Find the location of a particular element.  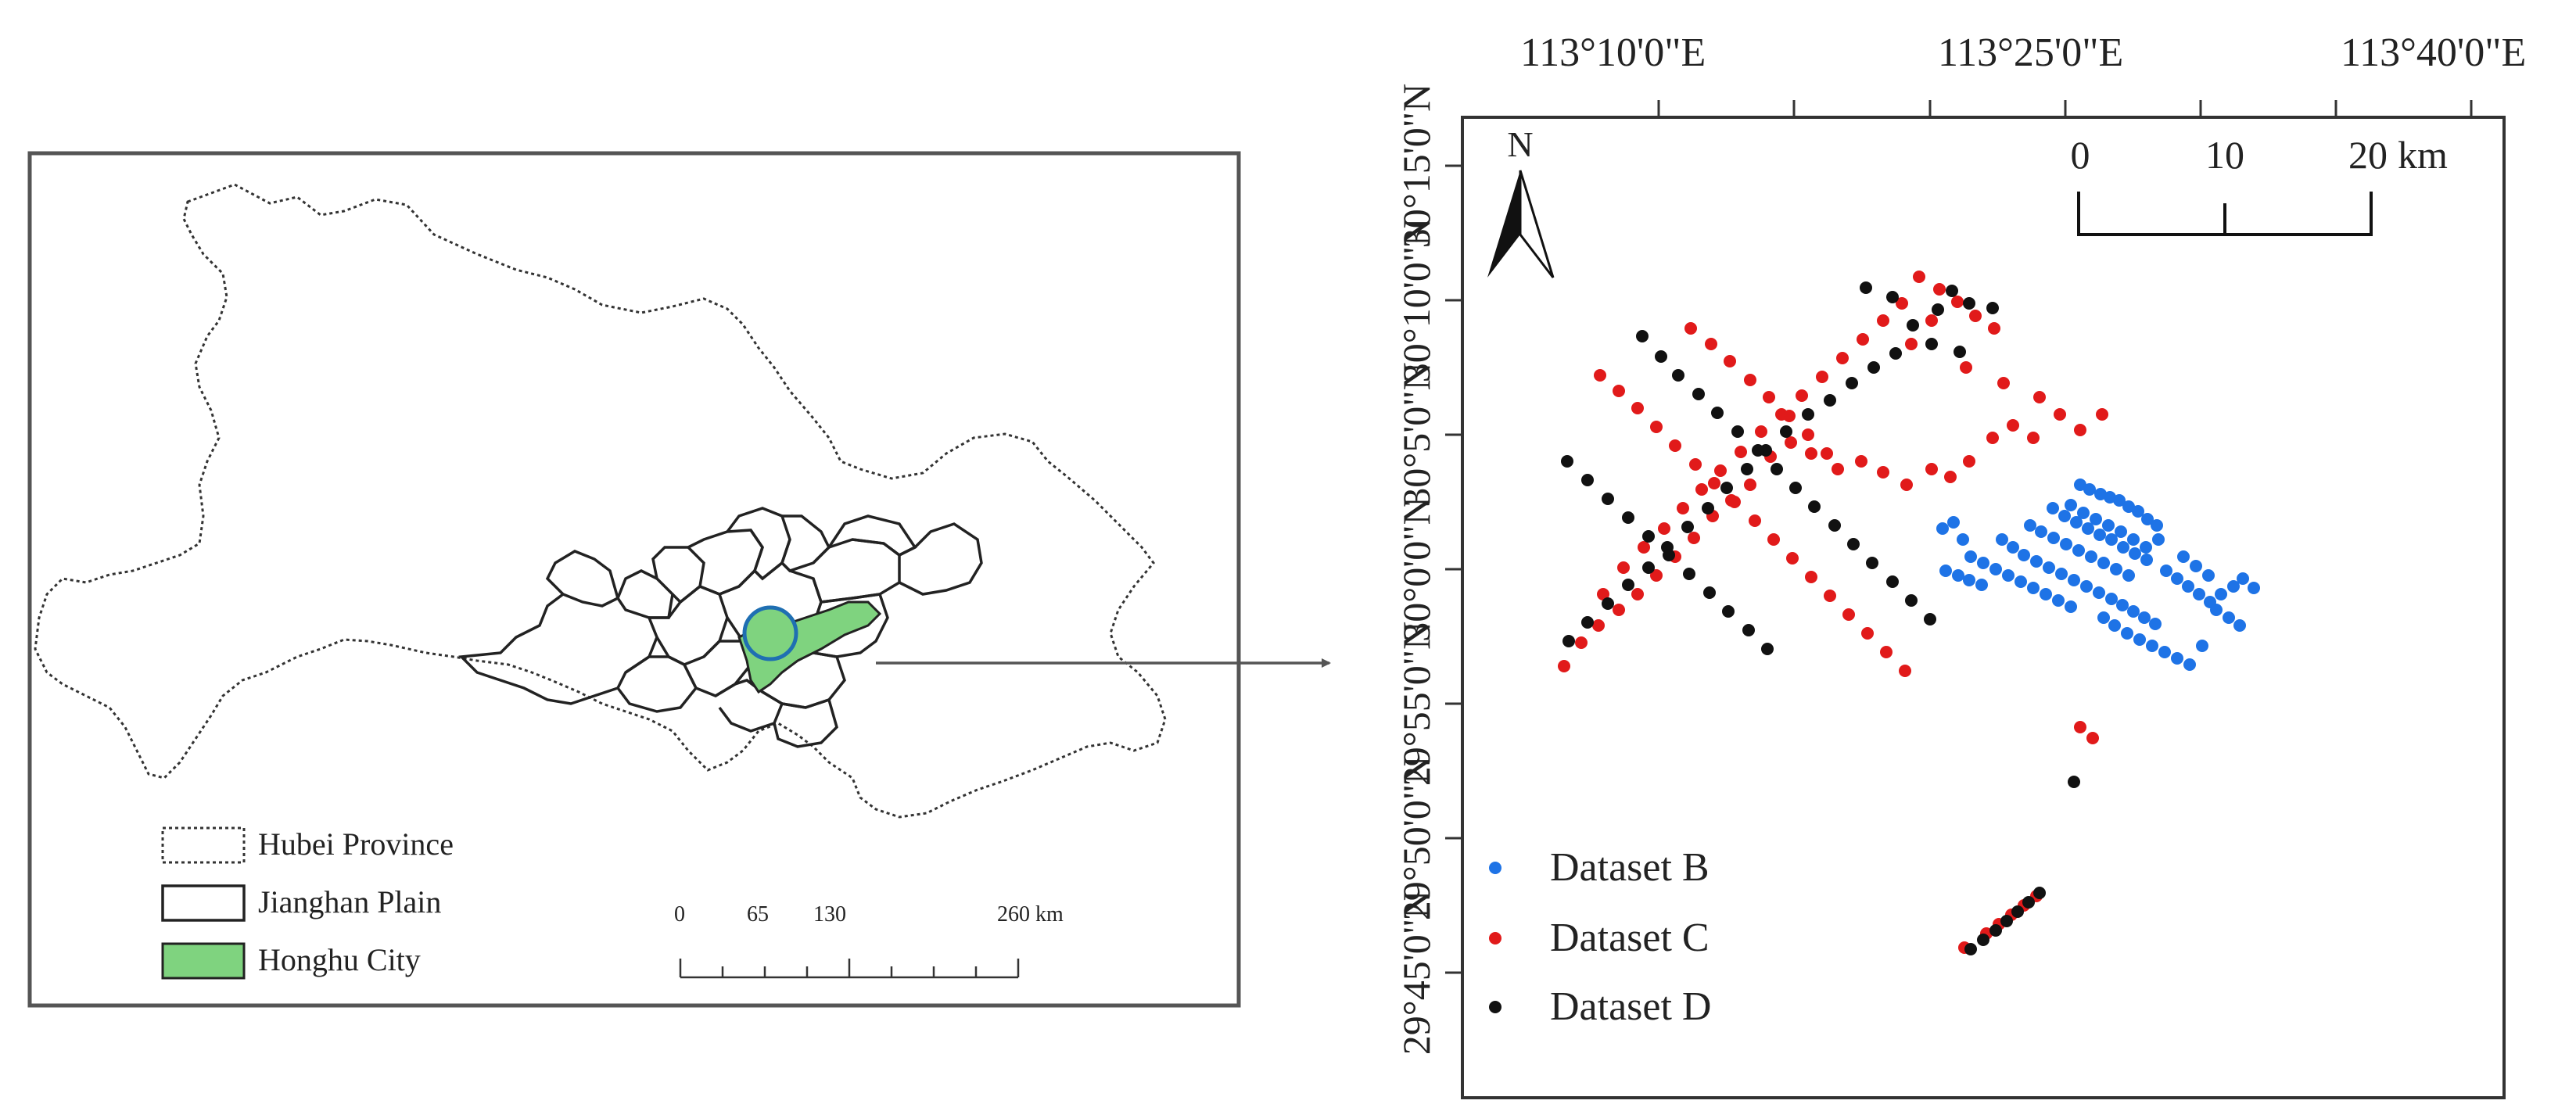

legend-label-dataset-d: Dataset D is located at coordinates (1631, 1006).